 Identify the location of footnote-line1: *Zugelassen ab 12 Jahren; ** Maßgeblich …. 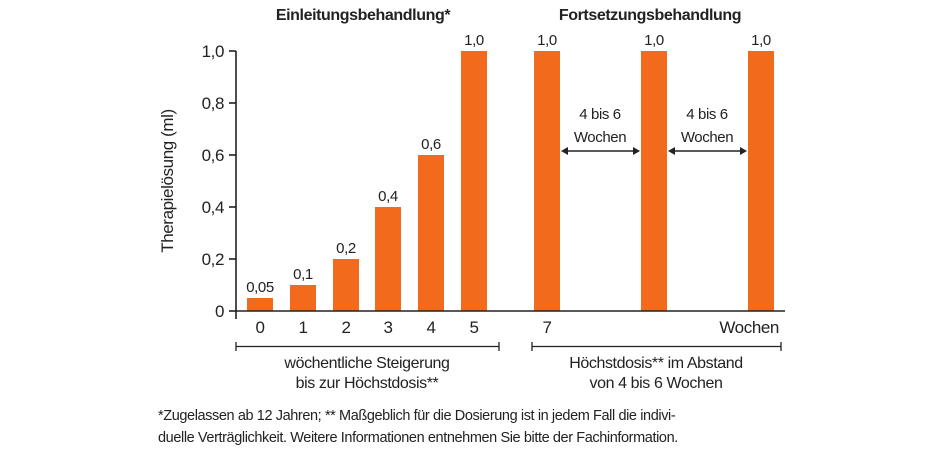
(417, 416).